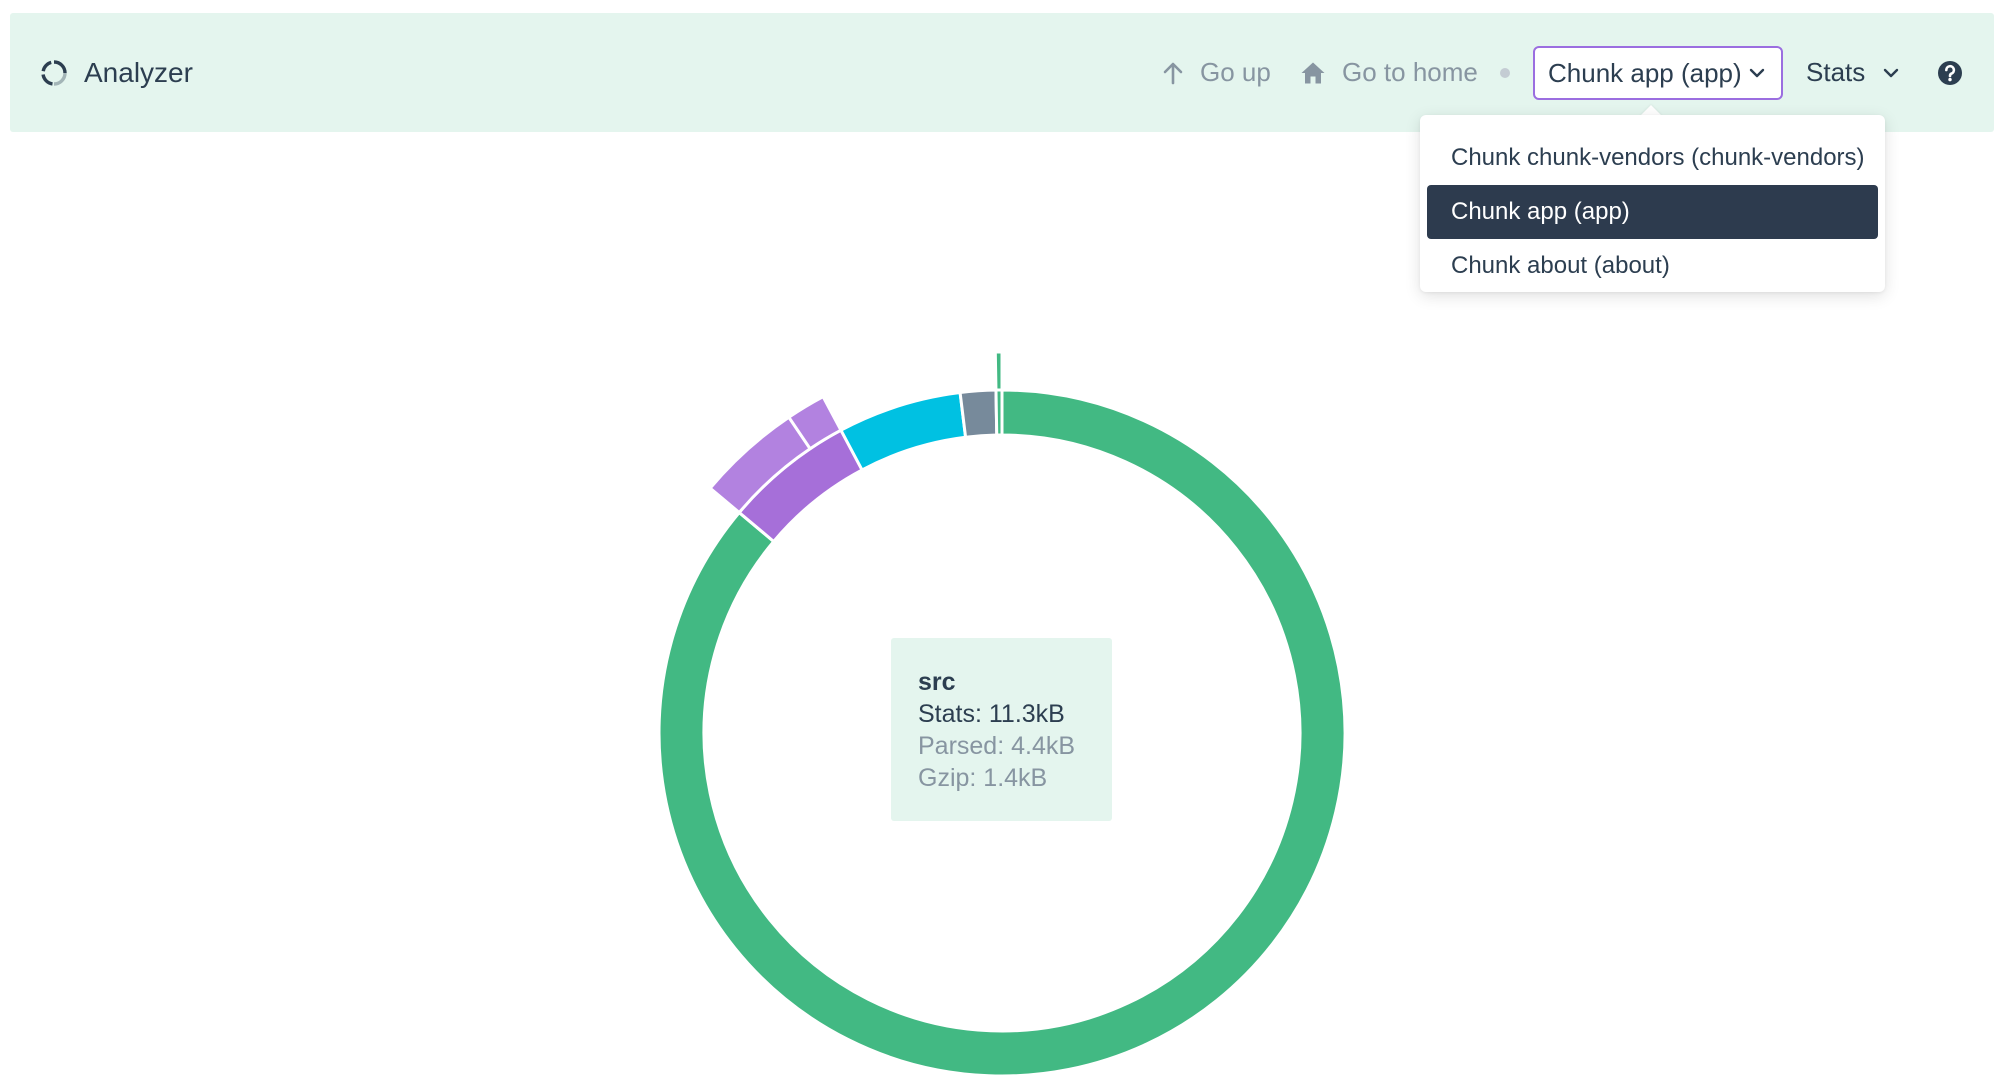 Image resolution: width=2000 pixels, height=1089 pixels. What do you see at coordinates (1410, 72) in the screenshot?
I see `go-home-label: Go to home` at bounding box center [1410, 72].